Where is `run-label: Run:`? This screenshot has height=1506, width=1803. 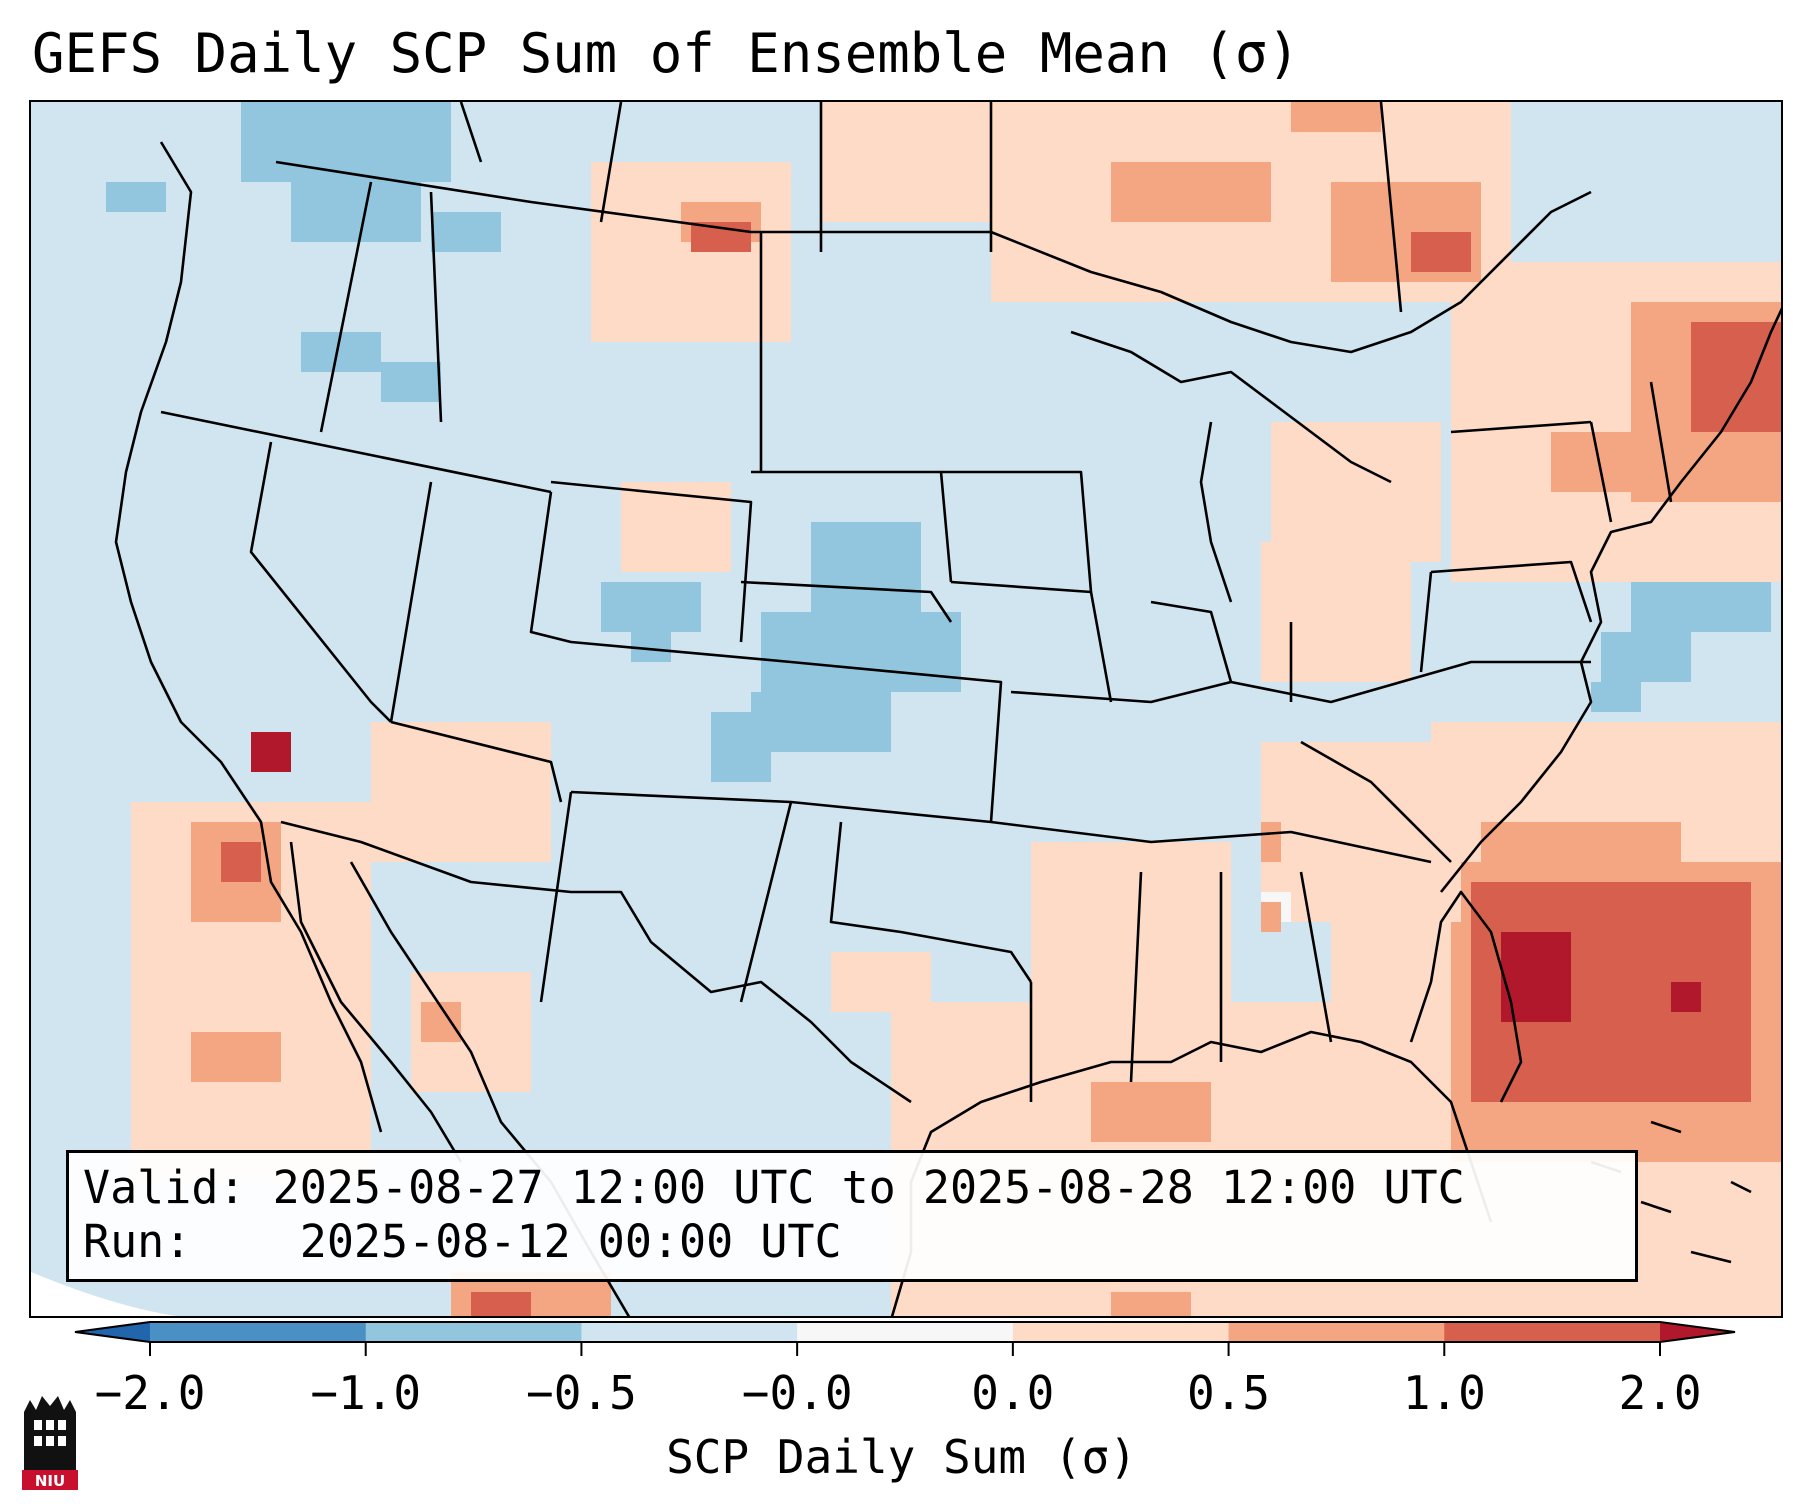 run-label: Run: is located at coordinates (137, 1241).